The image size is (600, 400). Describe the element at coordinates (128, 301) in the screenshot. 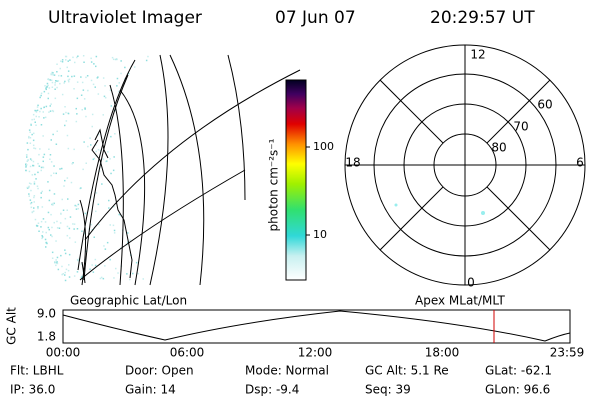

I see `panel-label: Geographic Lat/Lon` at that location.